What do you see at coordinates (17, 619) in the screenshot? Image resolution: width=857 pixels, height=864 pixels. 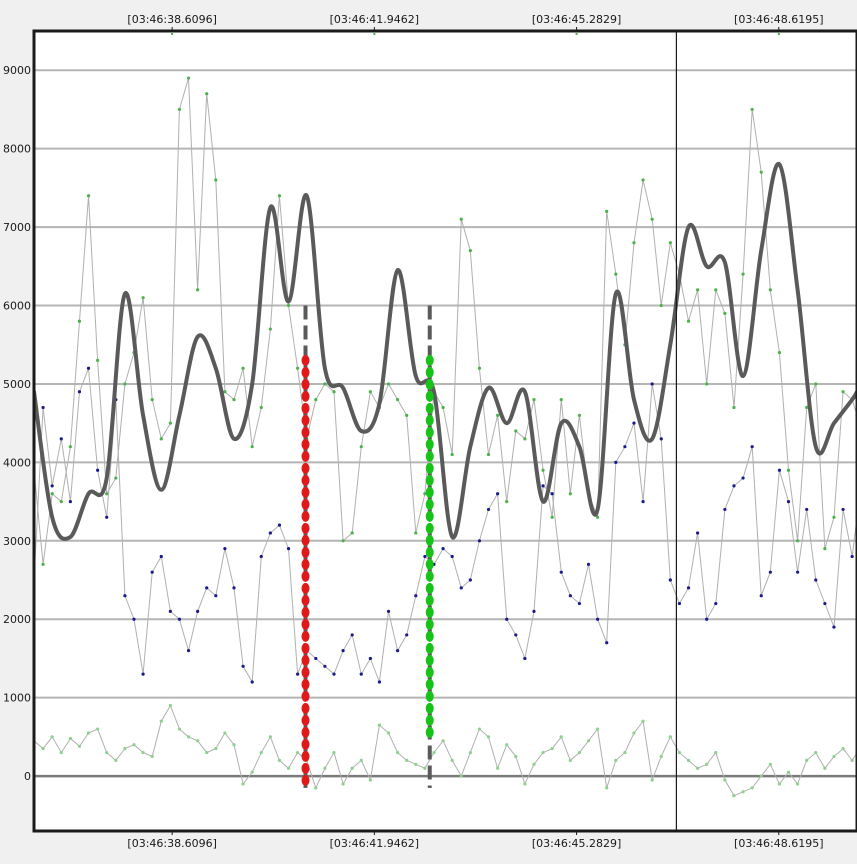 I see `y-tick-label: 2000` at bounding box center [17, 619].